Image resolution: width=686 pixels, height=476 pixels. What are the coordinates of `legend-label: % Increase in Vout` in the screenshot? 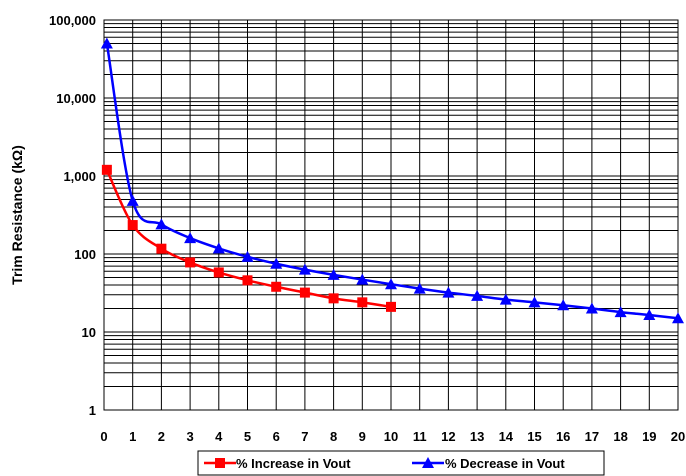 It's located at (293, 463).